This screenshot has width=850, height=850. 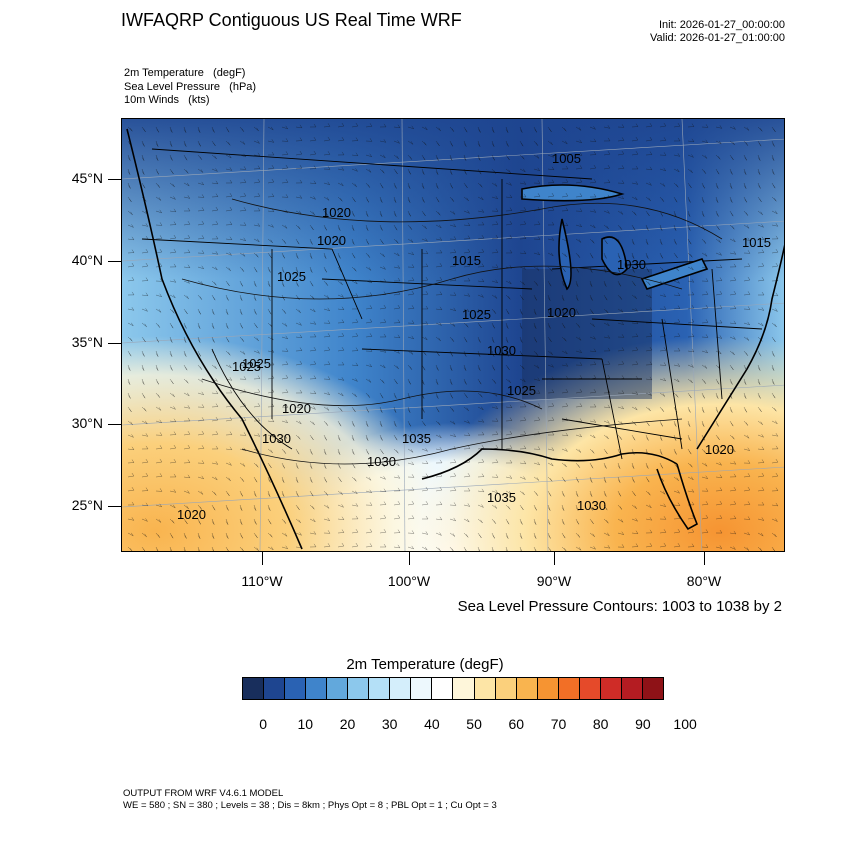 What do you see at coordinates (501, 497) in the screenshot?
I see `svg-text: 1035` at bounding box center [501, 497].